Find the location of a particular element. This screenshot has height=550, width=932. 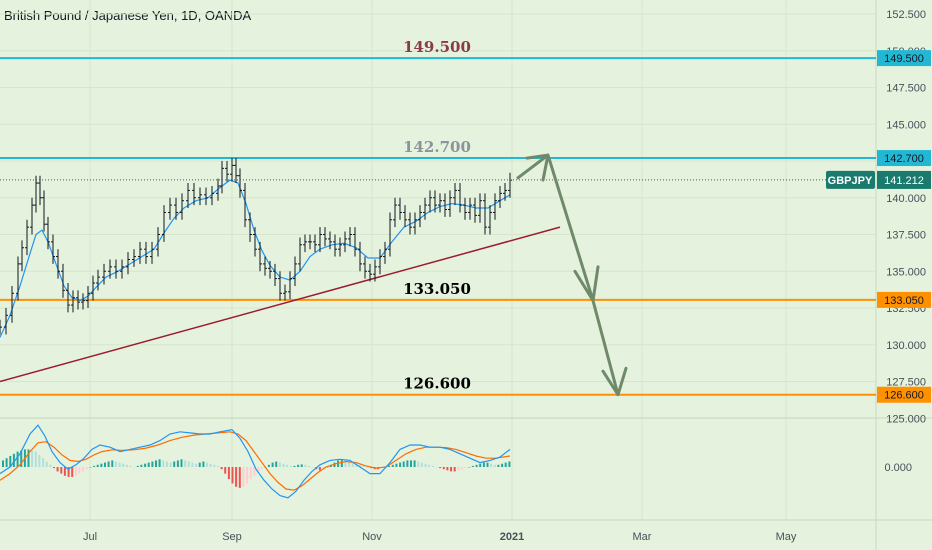

time-tick-label: 2021 is located at coordinates (512, 537).